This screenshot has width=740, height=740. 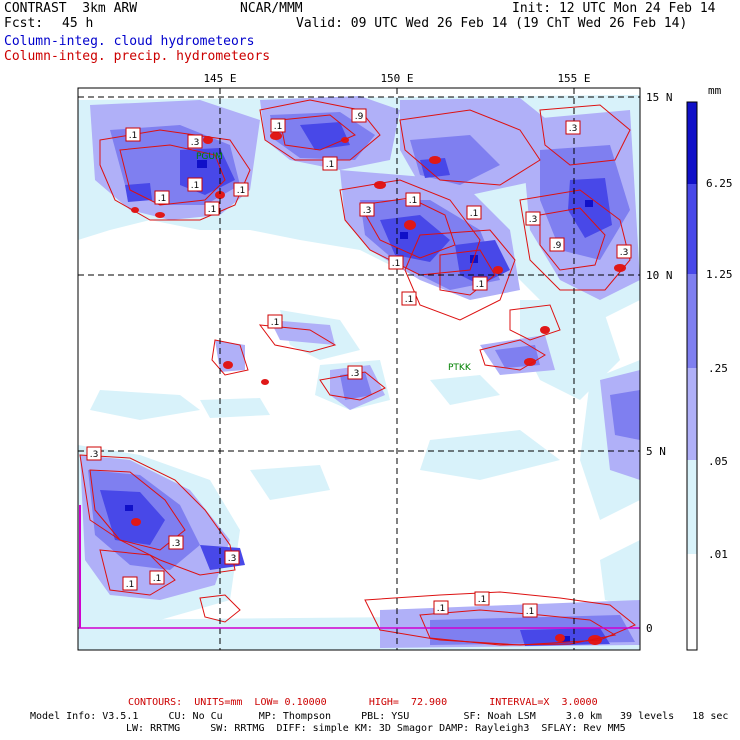 What do you see at coordinates (719, 274) in the screenshot?
I see `legend-level-125: 1.25` at bounding box center [719, 274].